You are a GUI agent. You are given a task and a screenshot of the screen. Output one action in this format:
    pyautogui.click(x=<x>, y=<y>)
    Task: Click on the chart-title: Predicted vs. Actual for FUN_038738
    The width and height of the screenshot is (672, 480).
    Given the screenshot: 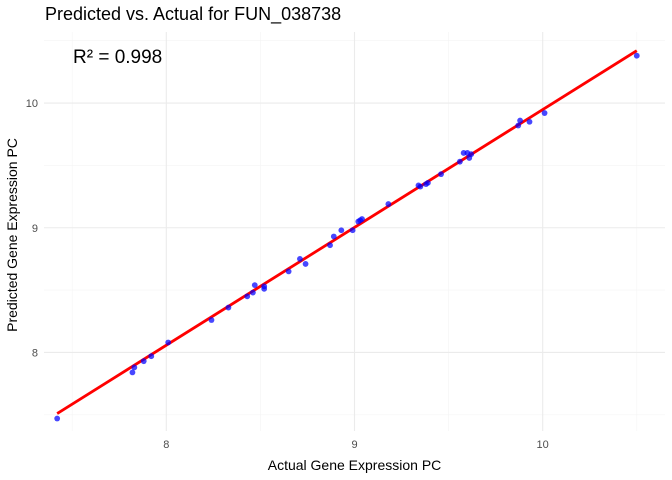 What is the action you would take?
    pyautogui.click(x=193, y=14)
    